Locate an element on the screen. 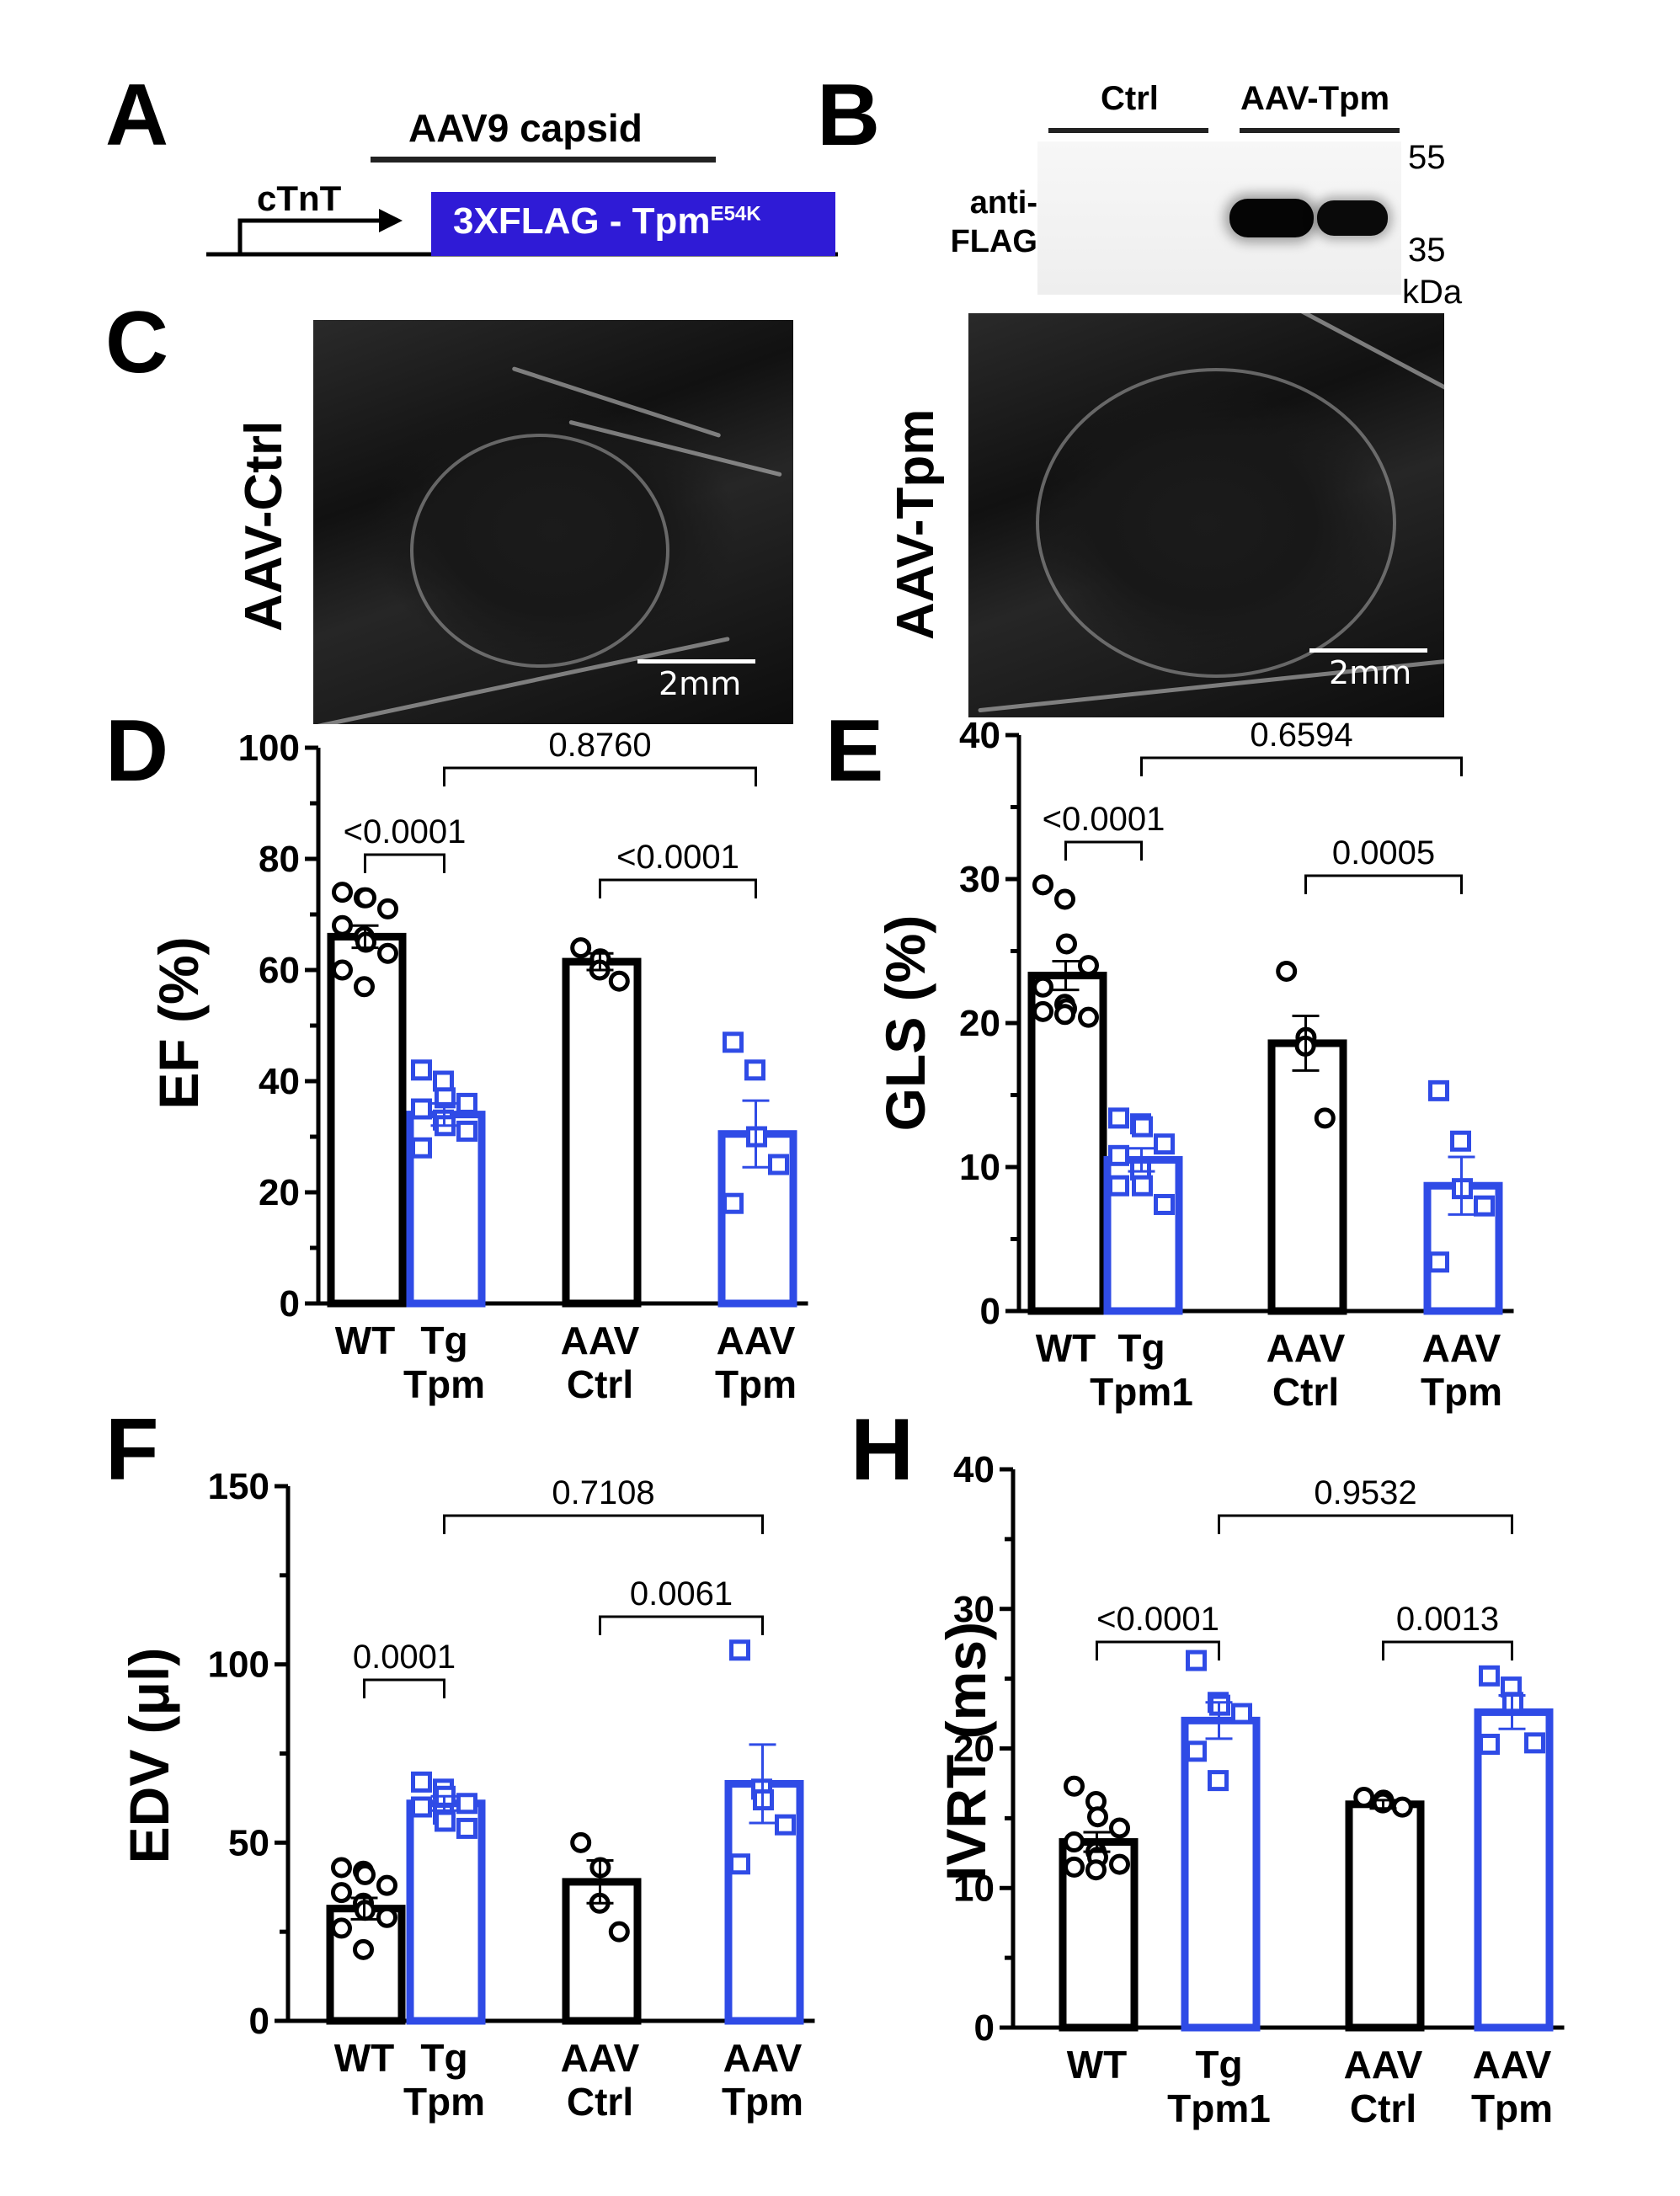 This screenshot has width=1680, height=2196. y-tick-label: 80 is located at coordinates (279, 859).